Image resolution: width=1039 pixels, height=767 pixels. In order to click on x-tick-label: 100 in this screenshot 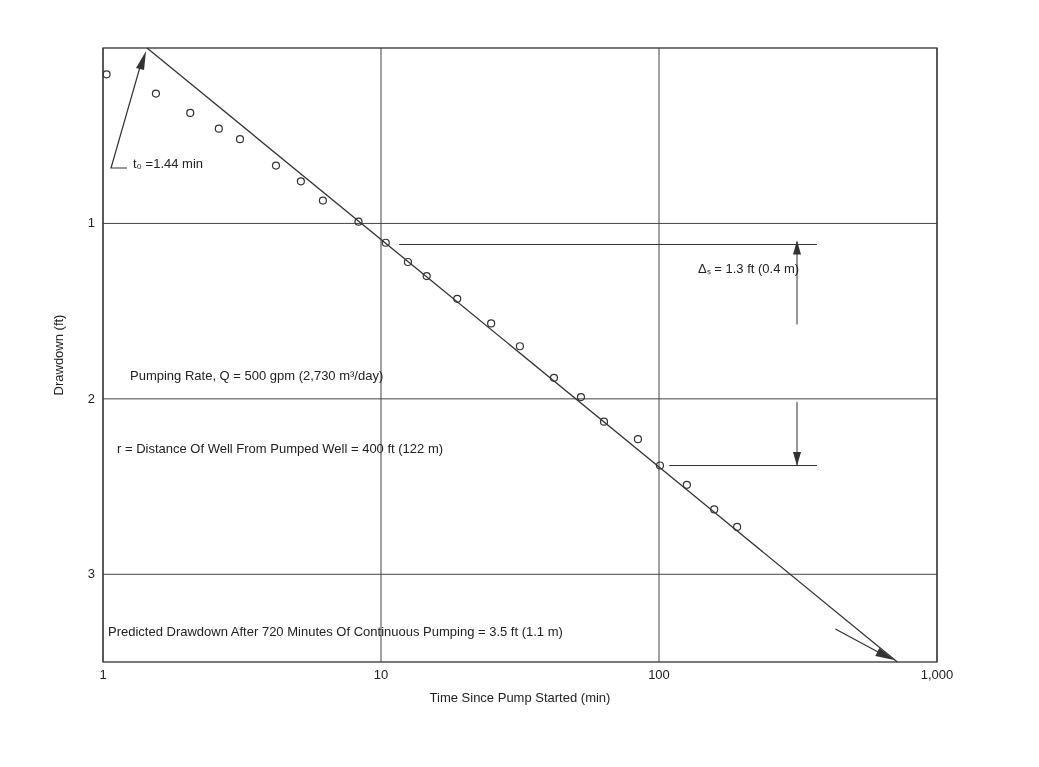, I will do `click(659, 674)`.